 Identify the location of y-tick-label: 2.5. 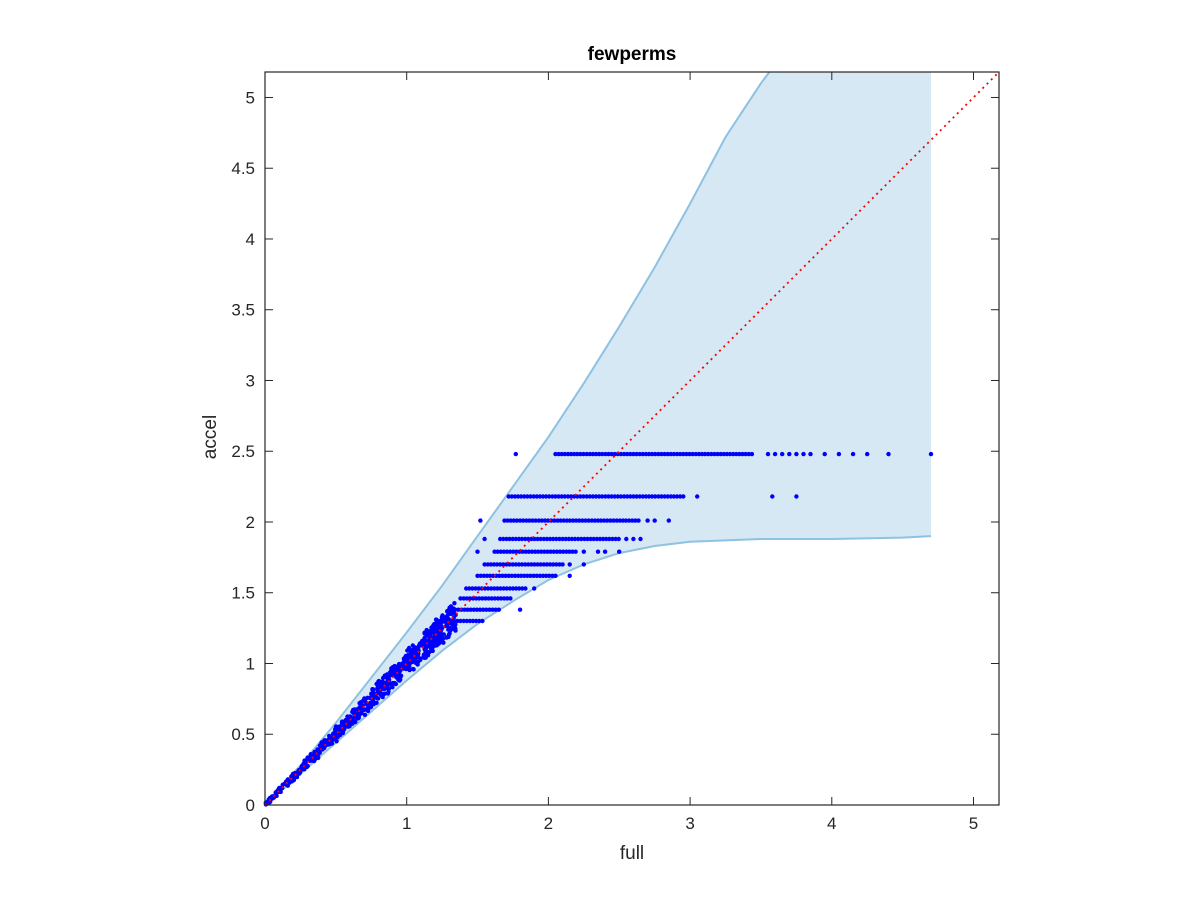
(243, 451).